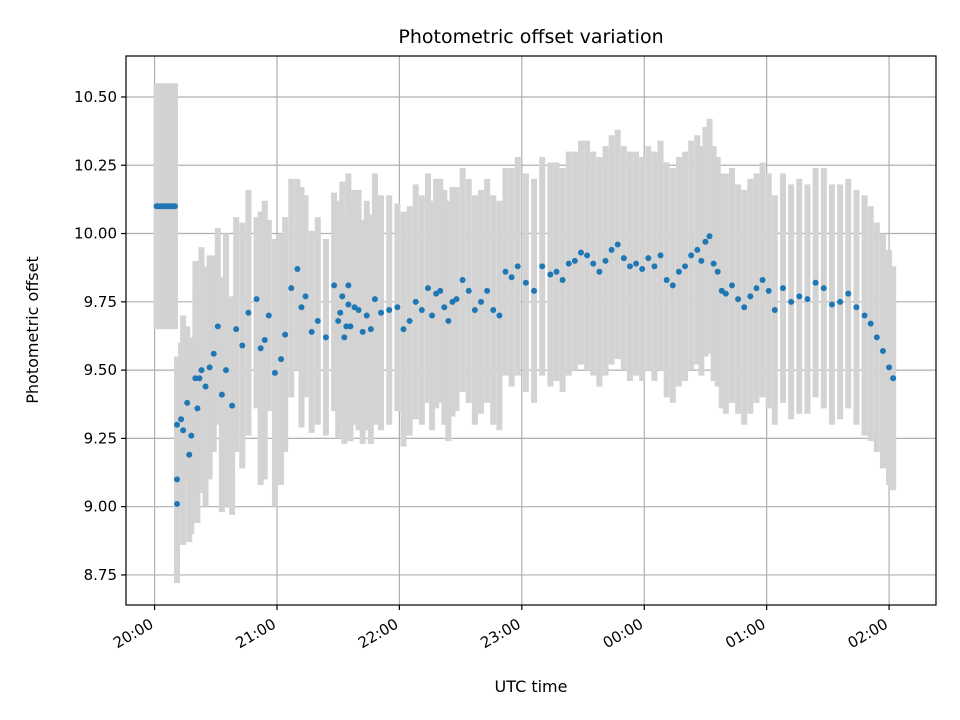 The width and height of the screenshot is (960, 720). Describe the element at coordinates (531, 686) in the screenshot. I see `x-axis-title: UTC time` at that location.